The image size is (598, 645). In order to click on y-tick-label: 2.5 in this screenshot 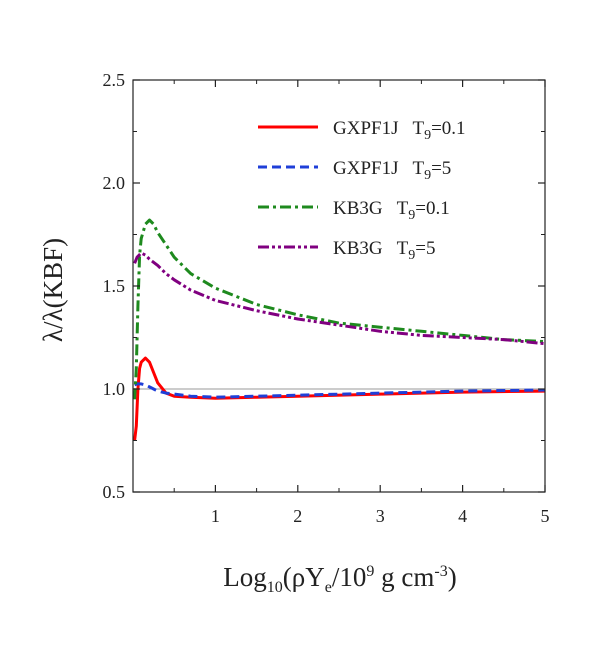, I will do `click(114, 80)`.